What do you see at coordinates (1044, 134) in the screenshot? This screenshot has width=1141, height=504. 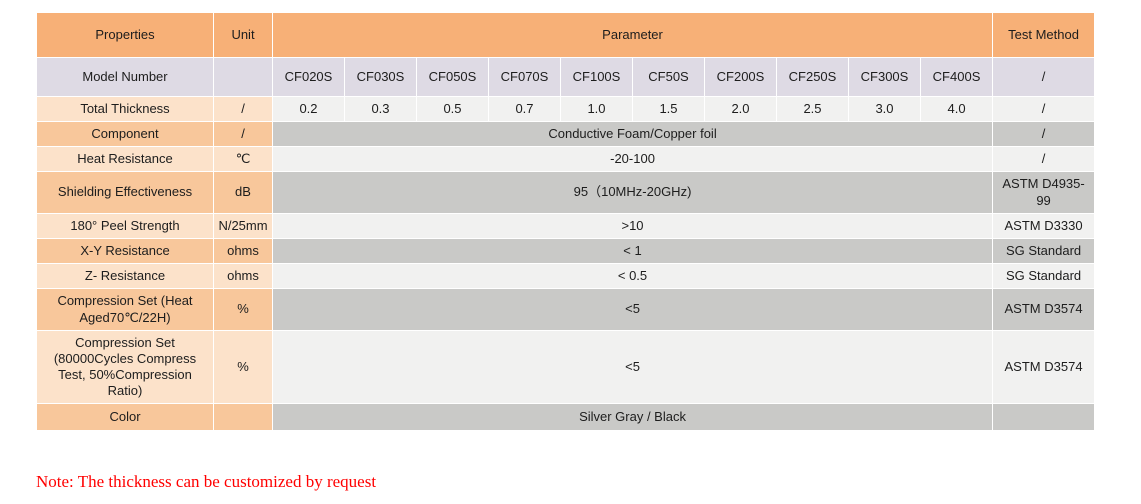 I see `cell-test-method-component: /` at bounding box center [1044, 134].